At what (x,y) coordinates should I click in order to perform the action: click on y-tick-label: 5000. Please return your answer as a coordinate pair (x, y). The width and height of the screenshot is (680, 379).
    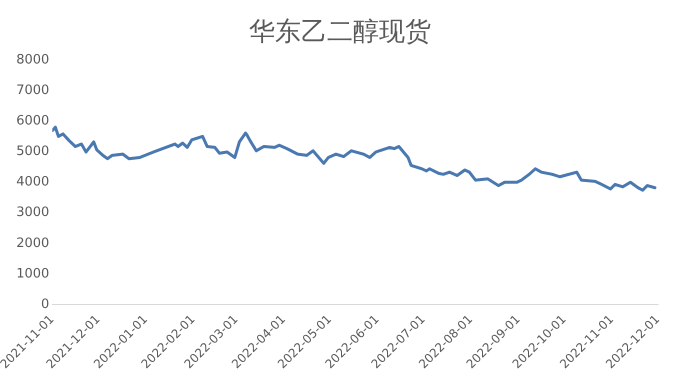
    Looking at the image, I should click on (33, 152).